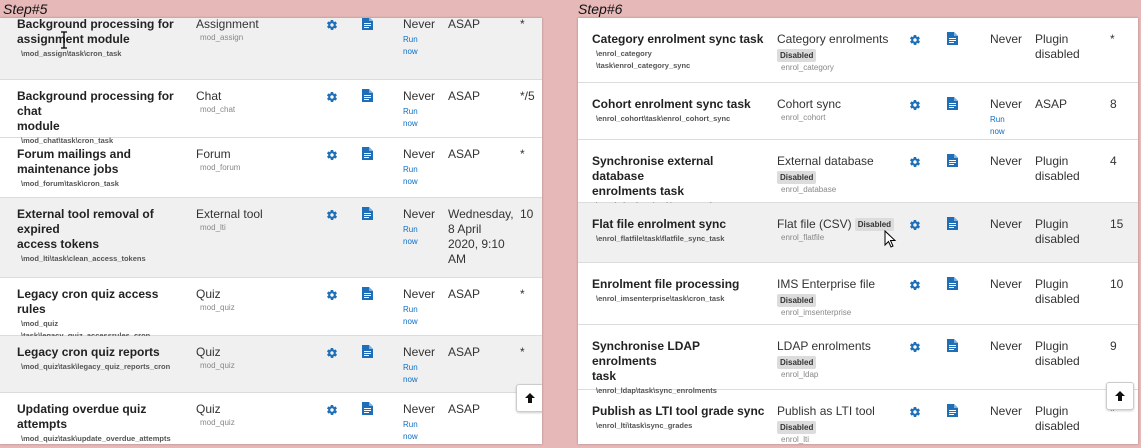  What do you see at coordinates (1006, 346) in the screenshot?
I see `last-run: Never` at bounding box center [1006, 346].